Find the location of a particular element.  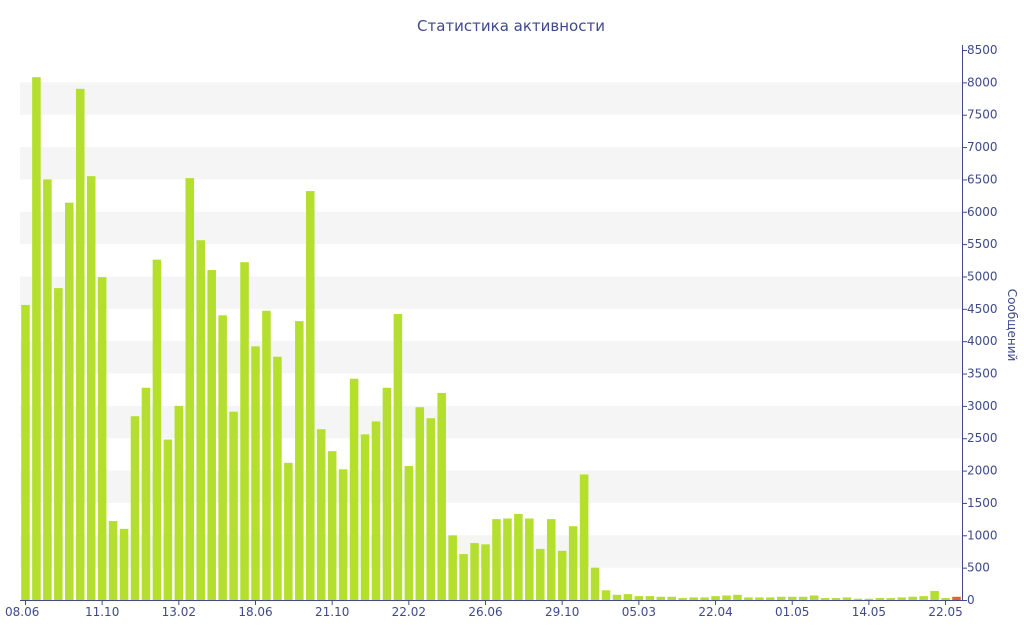

x-tick-label: 22.02 is located at coordinates (409, 612).